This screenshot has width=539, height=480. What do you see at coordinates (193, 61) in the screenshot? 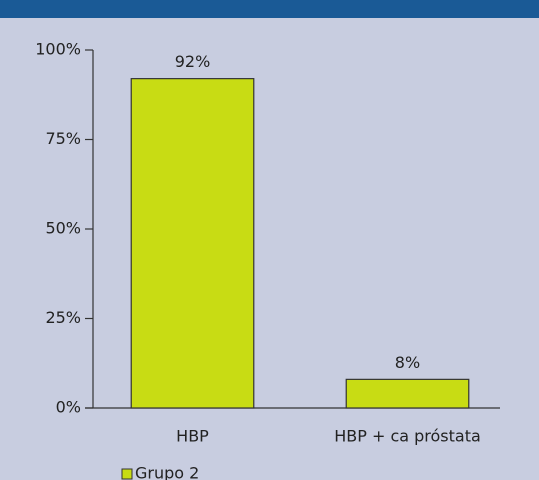
I see `data-label: 92%` at bounding box center [193, 61].